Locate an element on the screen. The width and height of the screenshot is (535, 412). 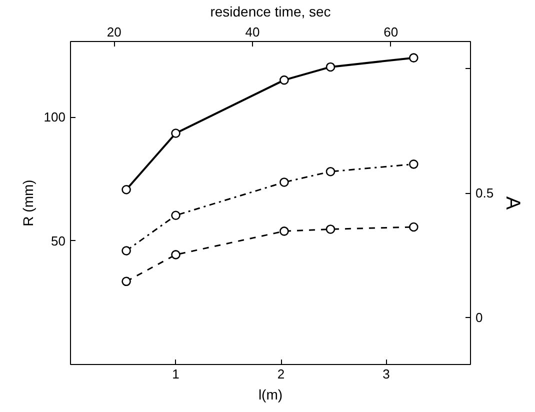
y2-tick-label: 0.5 is located at coordinates (485, 193).